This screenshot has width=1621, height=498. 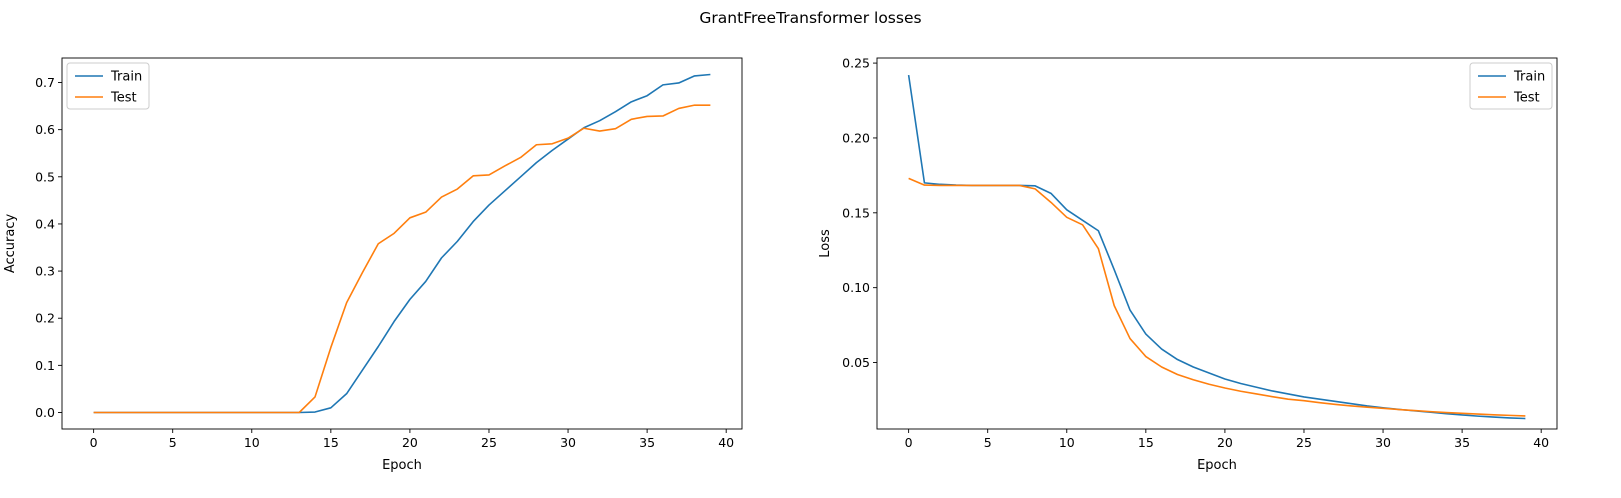 What do you see at coordinates (45, 223) in the screenshot?
I see `y-tick-label: 0.4` at bounding box center [45, 223].